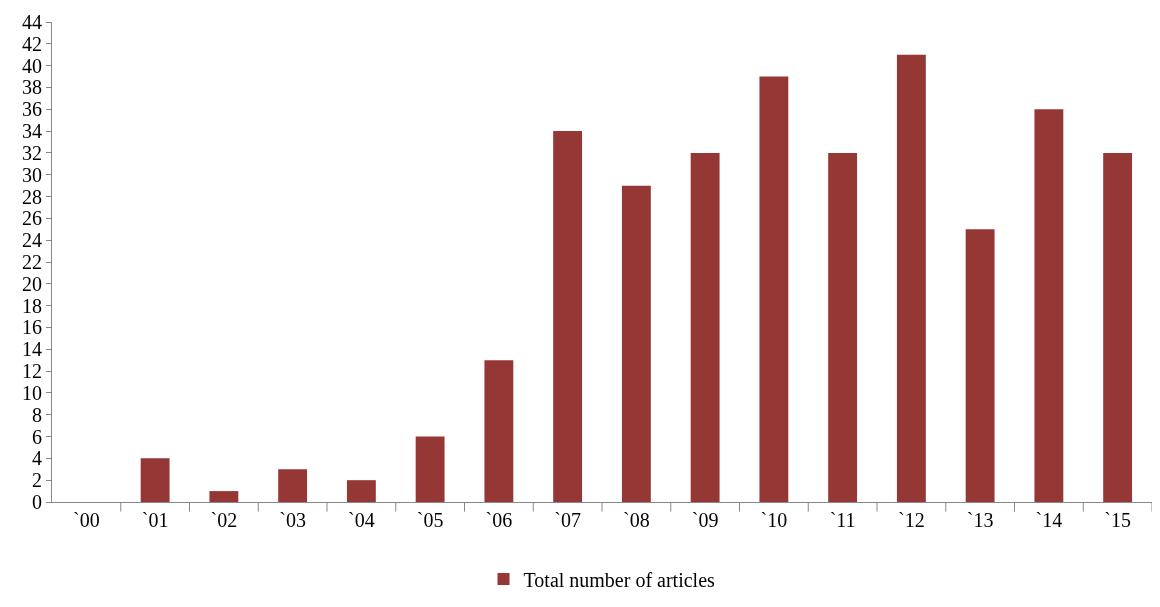 The width and height of the screenshot is (1160, 607). Describe the element at coordinates (32, 43) in the screenshot. I see `y-tick-label: 42` at that location.